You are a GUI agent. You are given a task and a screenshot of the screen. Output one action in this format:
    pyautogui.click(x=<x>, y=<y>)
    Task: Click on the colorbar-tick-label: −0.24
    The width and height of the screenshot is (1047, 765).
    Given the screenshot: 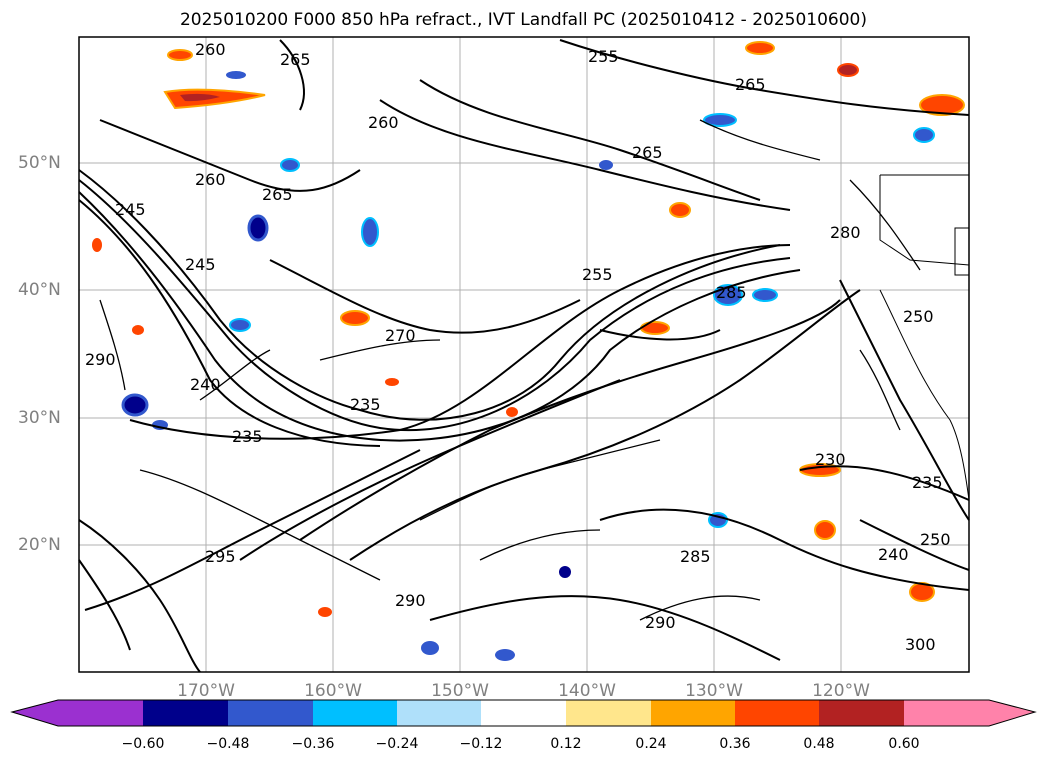 What is the action you would take?
    pyautogui.click(x=397, y=744)
    